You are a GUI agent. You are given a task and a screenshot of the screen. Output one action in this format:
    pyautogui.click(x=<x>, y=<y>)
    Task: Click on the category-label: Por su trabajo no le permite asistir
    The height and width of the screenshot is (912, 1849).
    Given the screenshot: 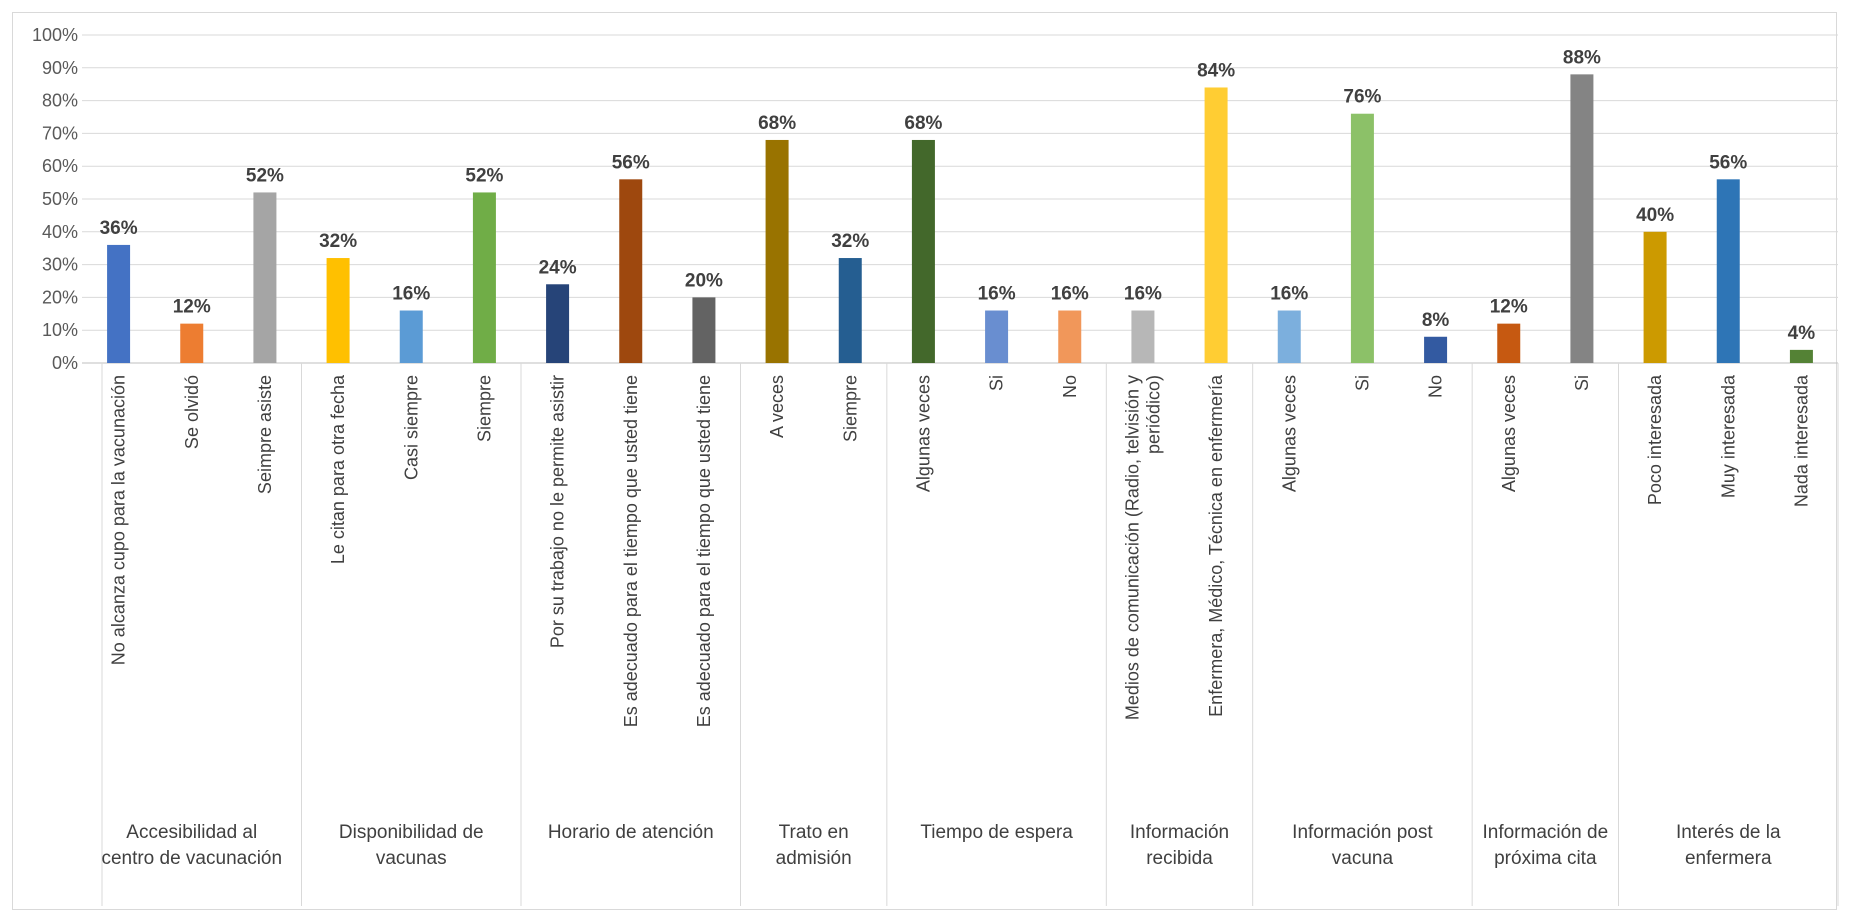 What is the action you would take?
    pyautogui.click(x=558, y=511)
    